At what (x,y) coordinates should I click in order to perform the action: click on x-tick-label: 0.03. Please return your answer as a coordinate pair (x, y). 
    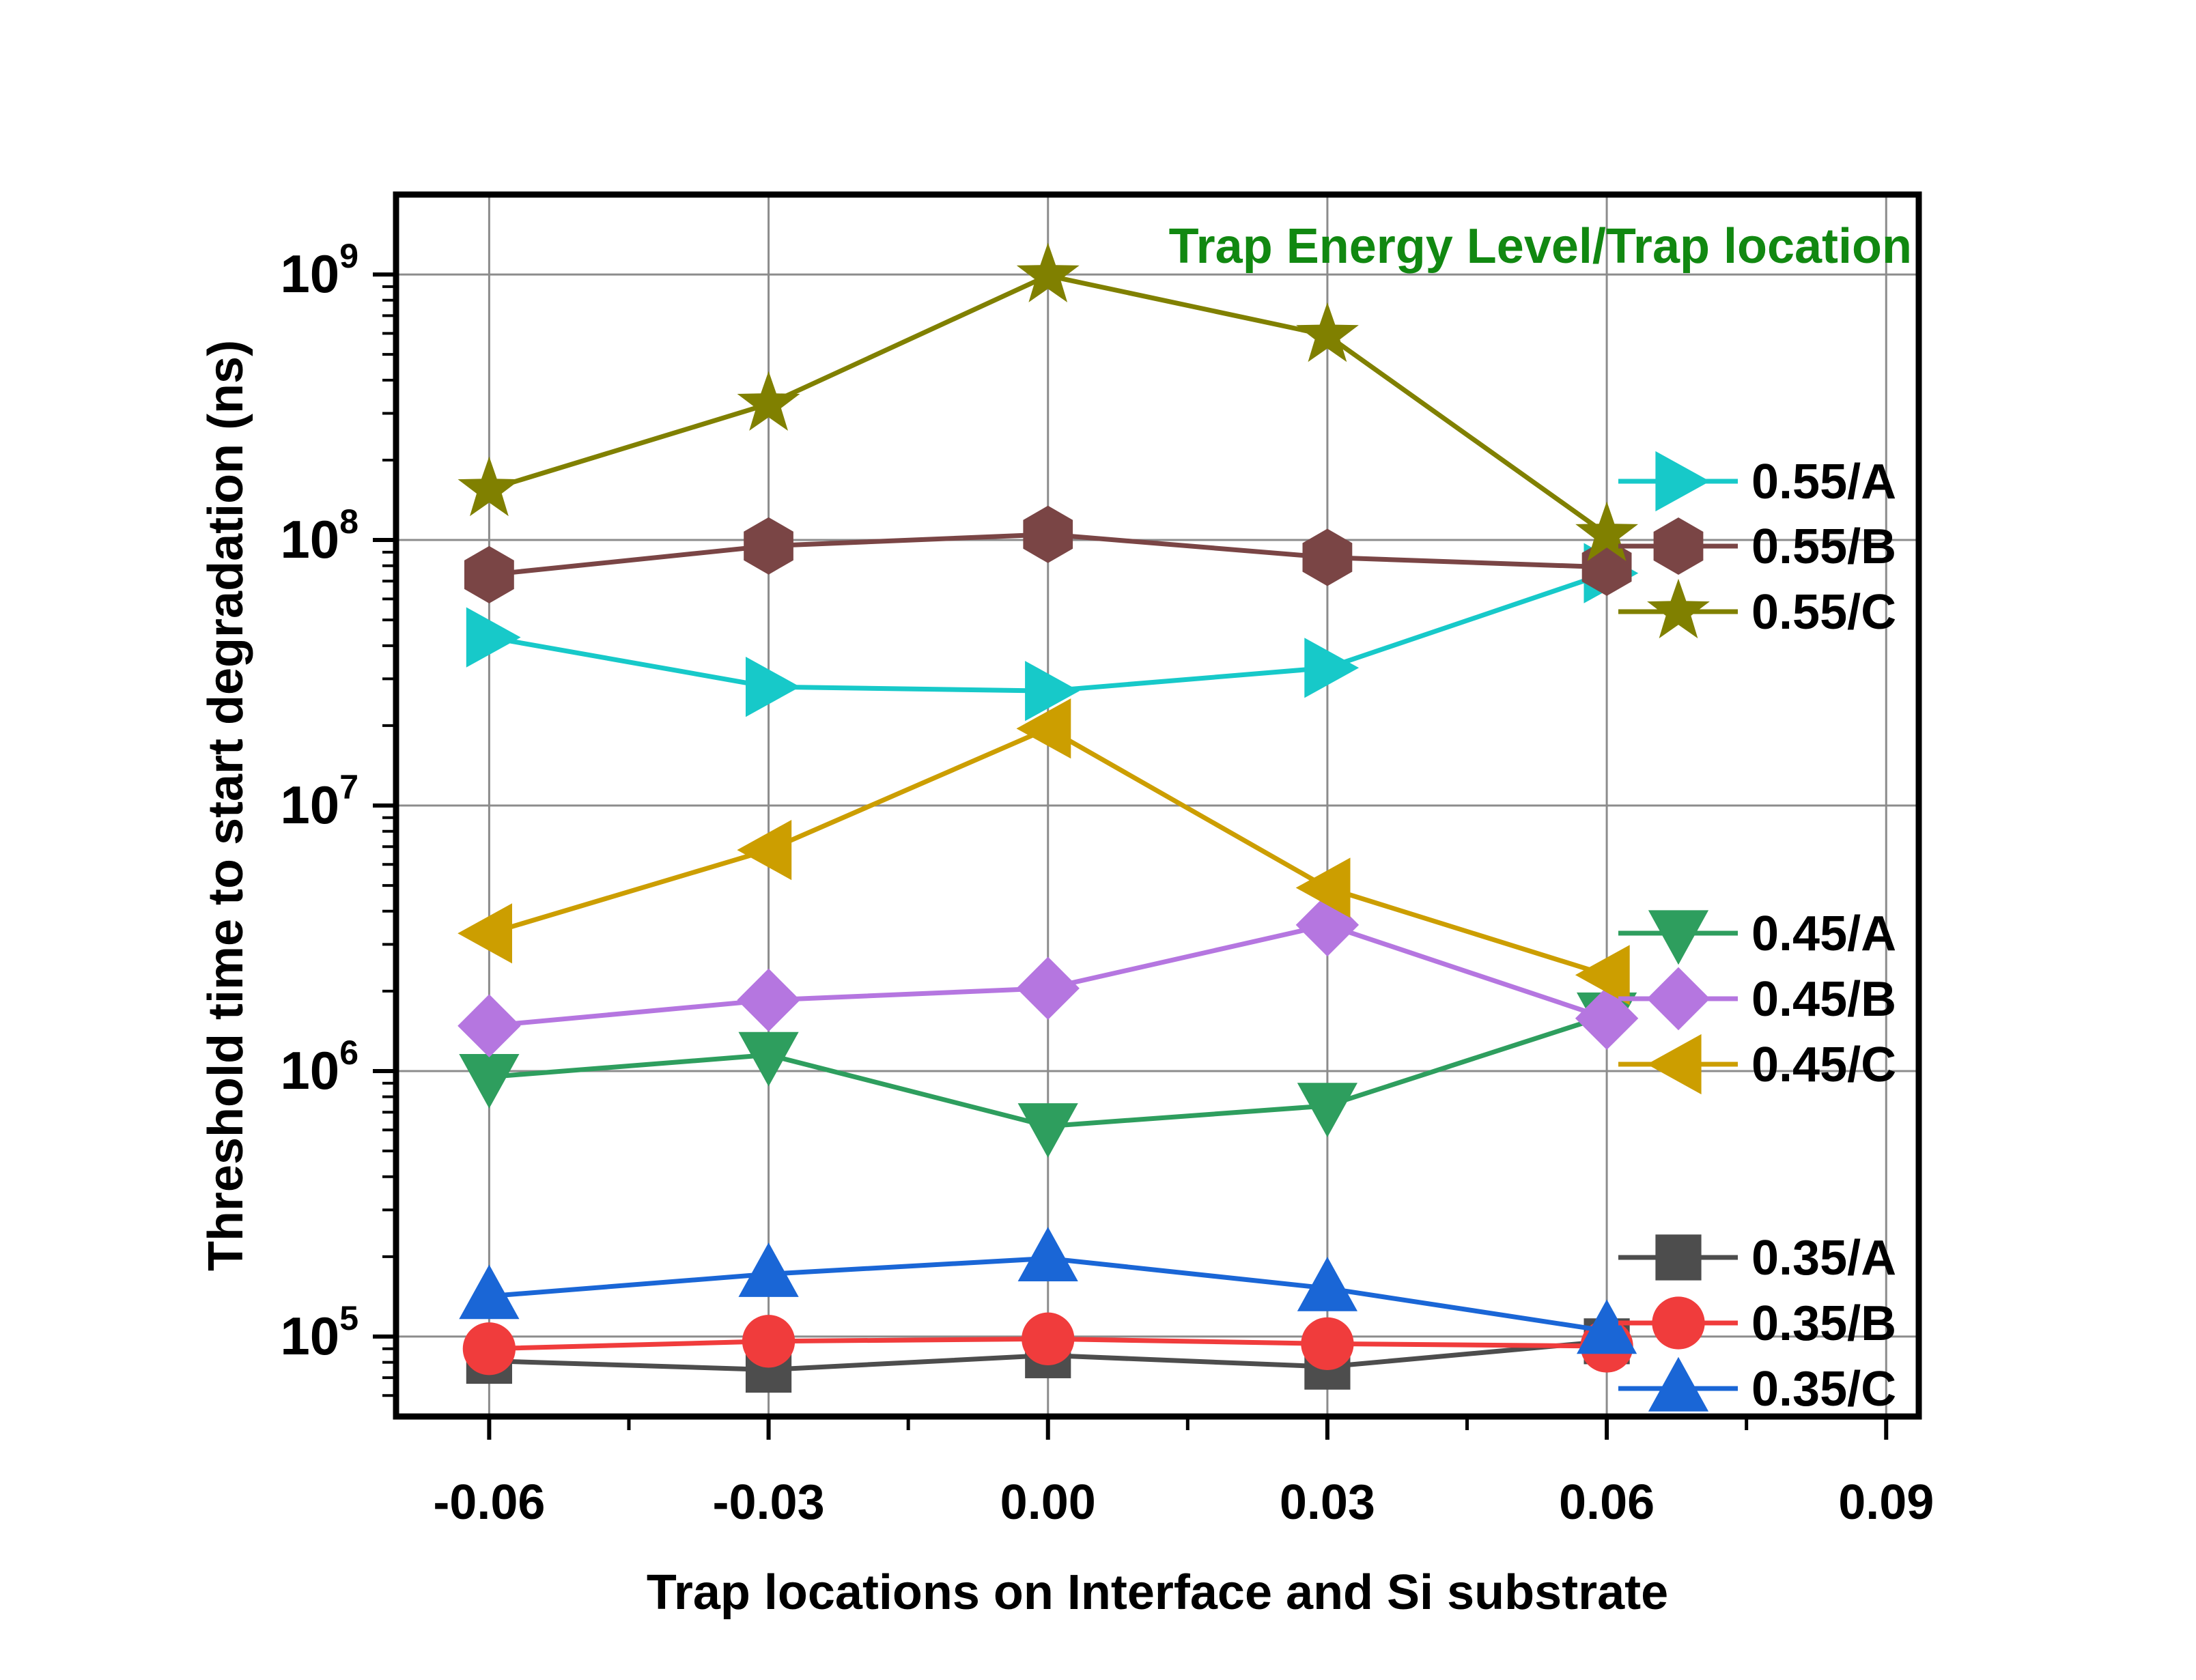
    Looking at the image, I should click on (1328, 1502).